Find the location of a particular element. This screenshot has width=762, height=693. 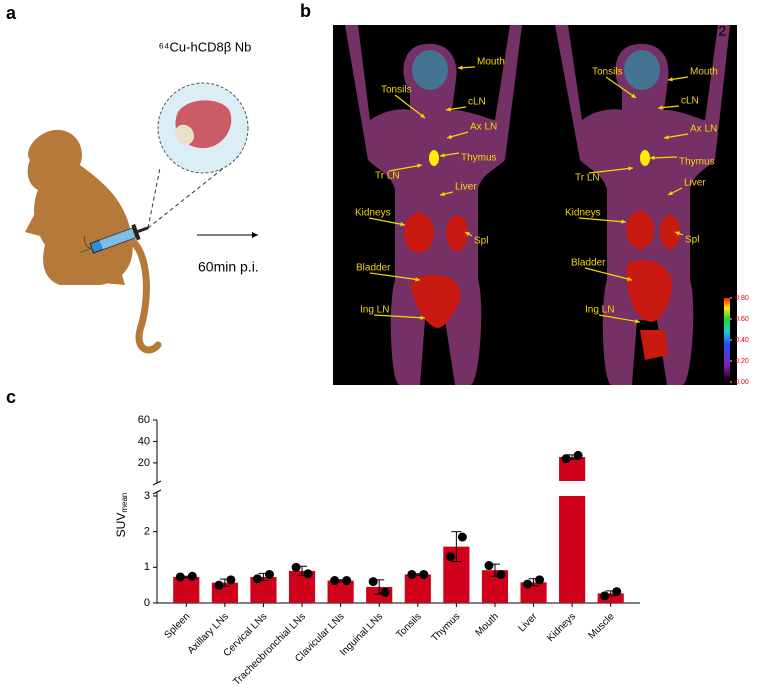

x-tick-label: Spleen is located at coordinates (177, 626).